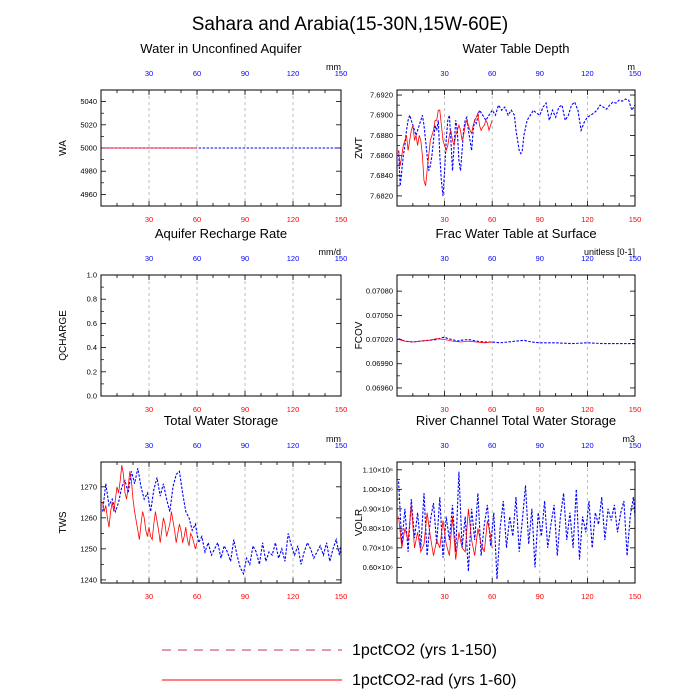 Image resolution: width=700 pixels, height=700 pixels. I want to click on panel-units: m3, so click(628, 439).